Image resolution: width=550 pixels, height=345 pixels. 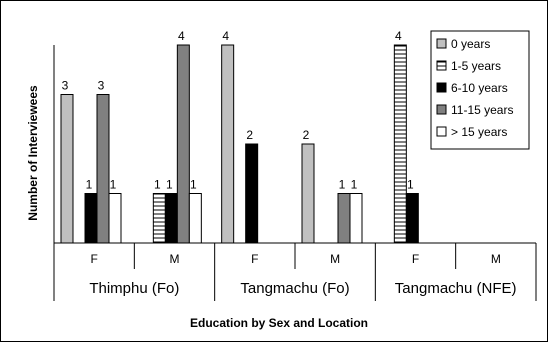 What do you see at coordinates (456, 288) in the screenshot?
I see `group-label: Tangmachu (NFE)` at bounding box center [456, 288].